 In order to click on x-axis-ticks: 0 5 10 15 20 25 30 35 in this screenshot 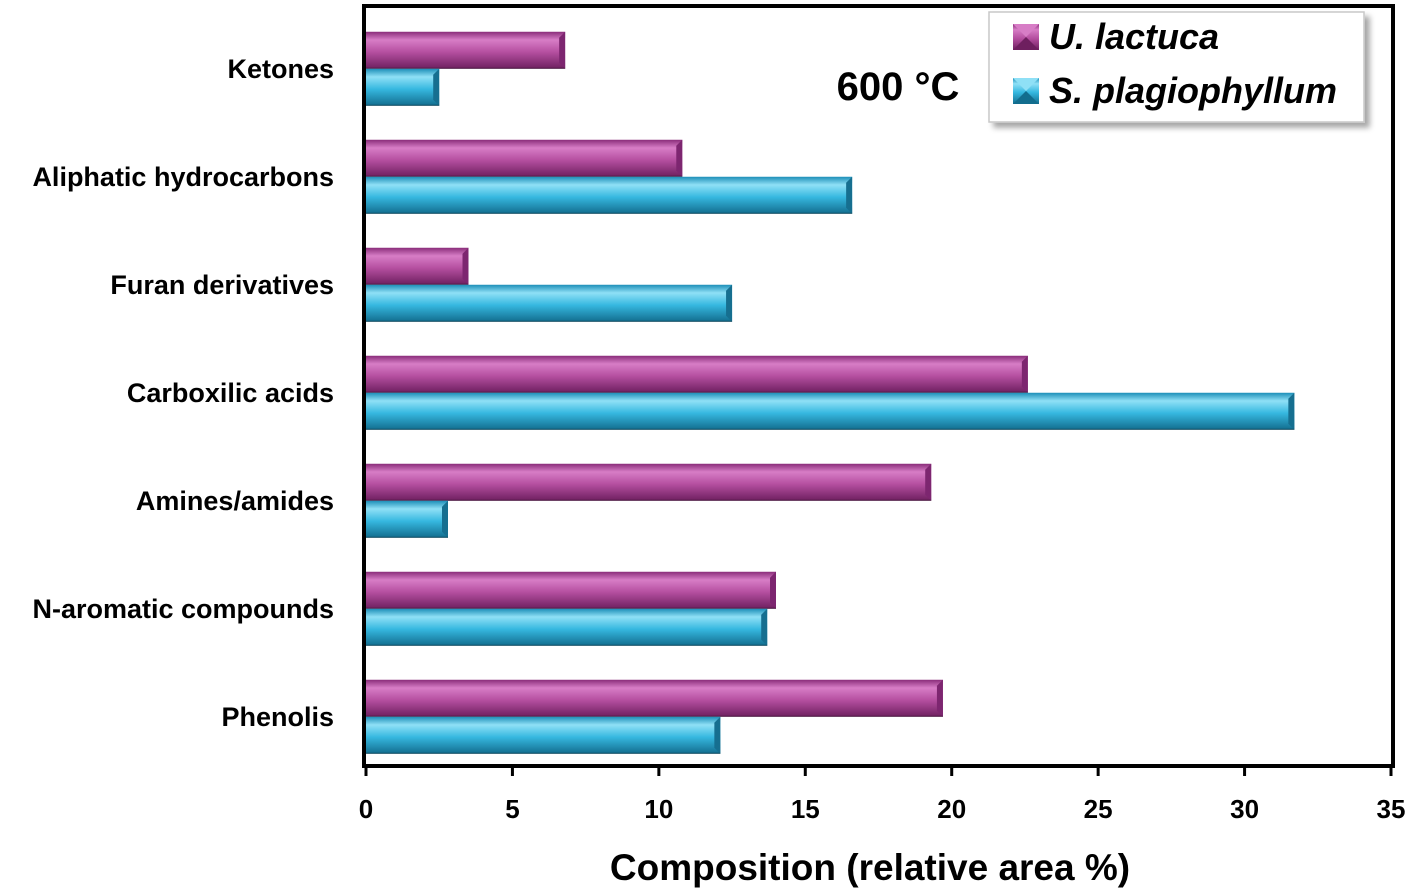, I will do `click(882, 795)`.